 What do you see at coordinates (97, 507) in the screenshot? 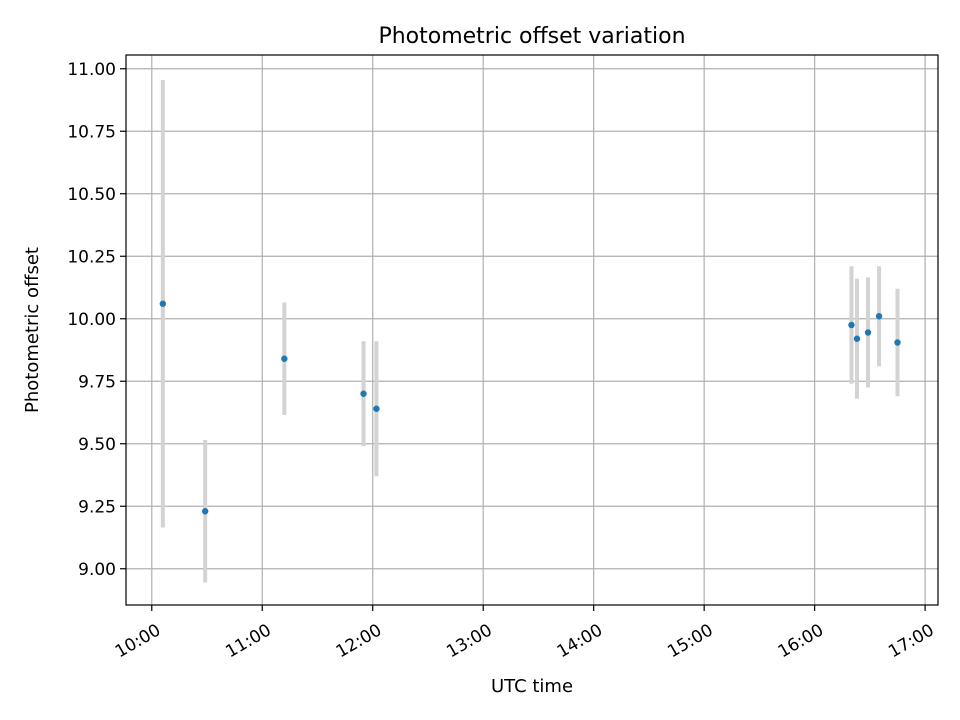
I see `y-tick-label: 9.25` at bounding box center [97, 507].